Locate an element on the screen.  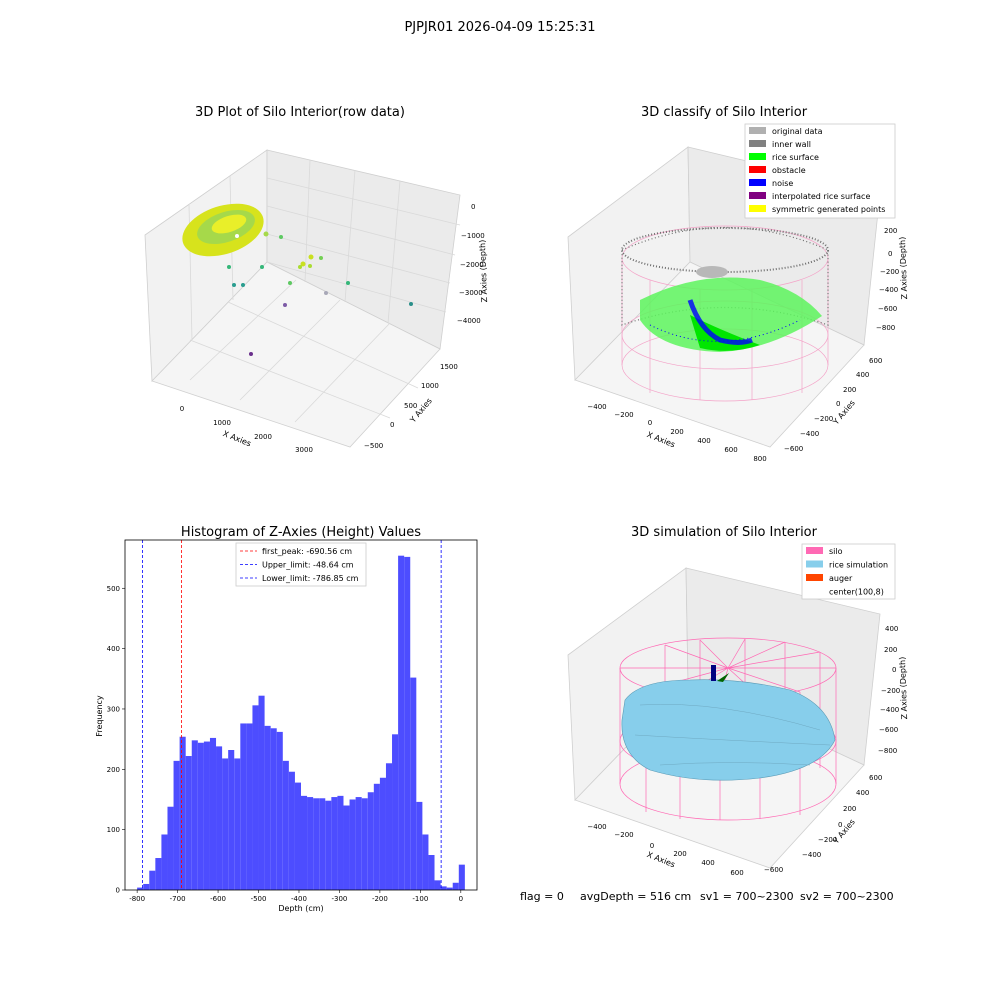
simulation-ytick: 200 is located at coordinates (849, 809).